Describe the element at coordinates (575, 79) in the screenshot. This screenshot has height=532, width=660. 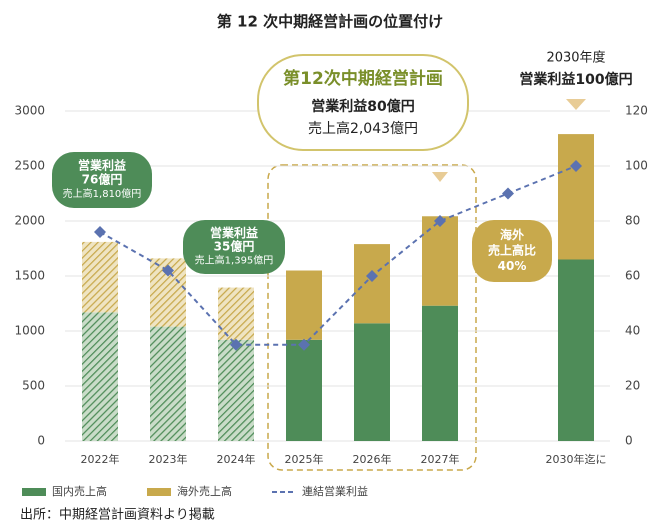
I see `annotation-text: 営業利益100億円` at that location.